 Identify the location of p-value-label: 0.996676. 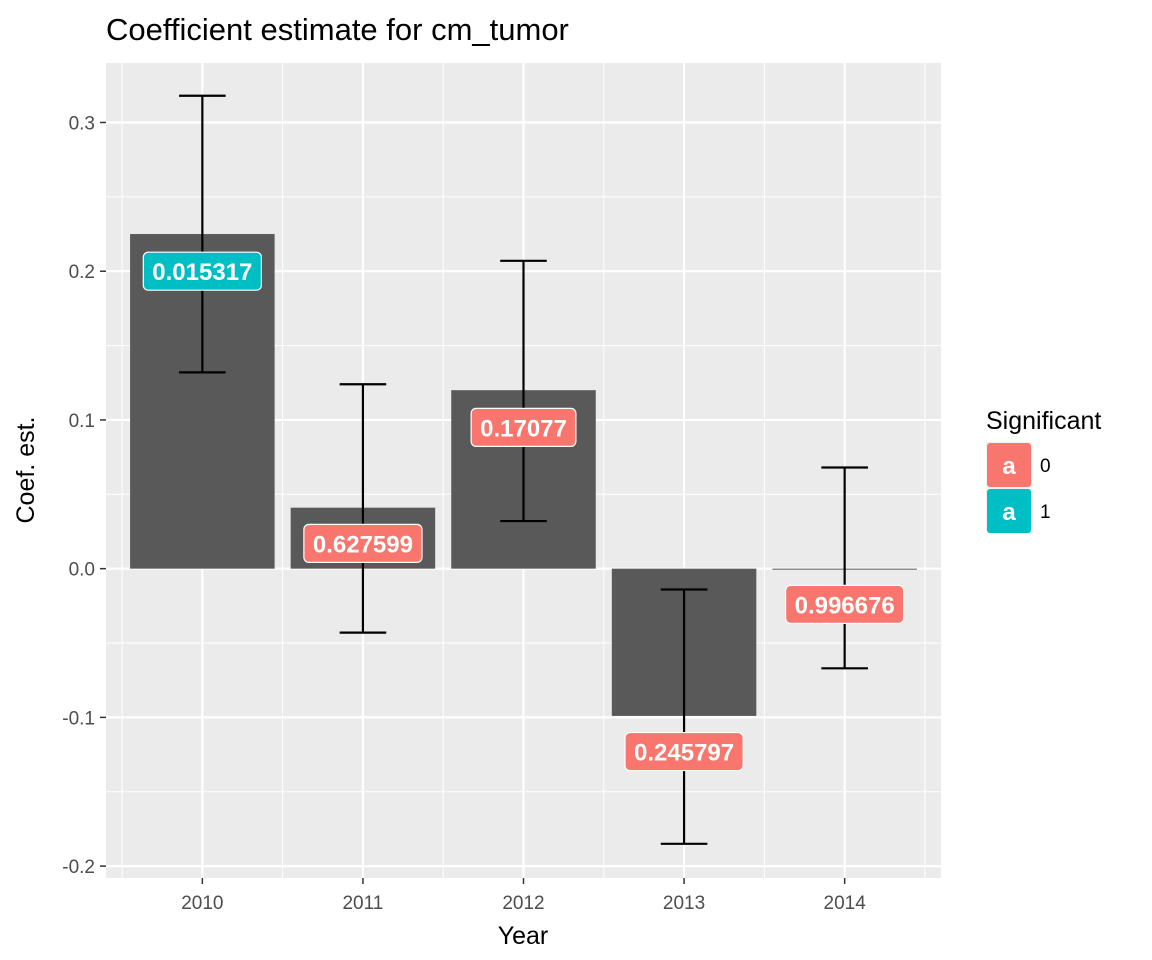
(844, 604).